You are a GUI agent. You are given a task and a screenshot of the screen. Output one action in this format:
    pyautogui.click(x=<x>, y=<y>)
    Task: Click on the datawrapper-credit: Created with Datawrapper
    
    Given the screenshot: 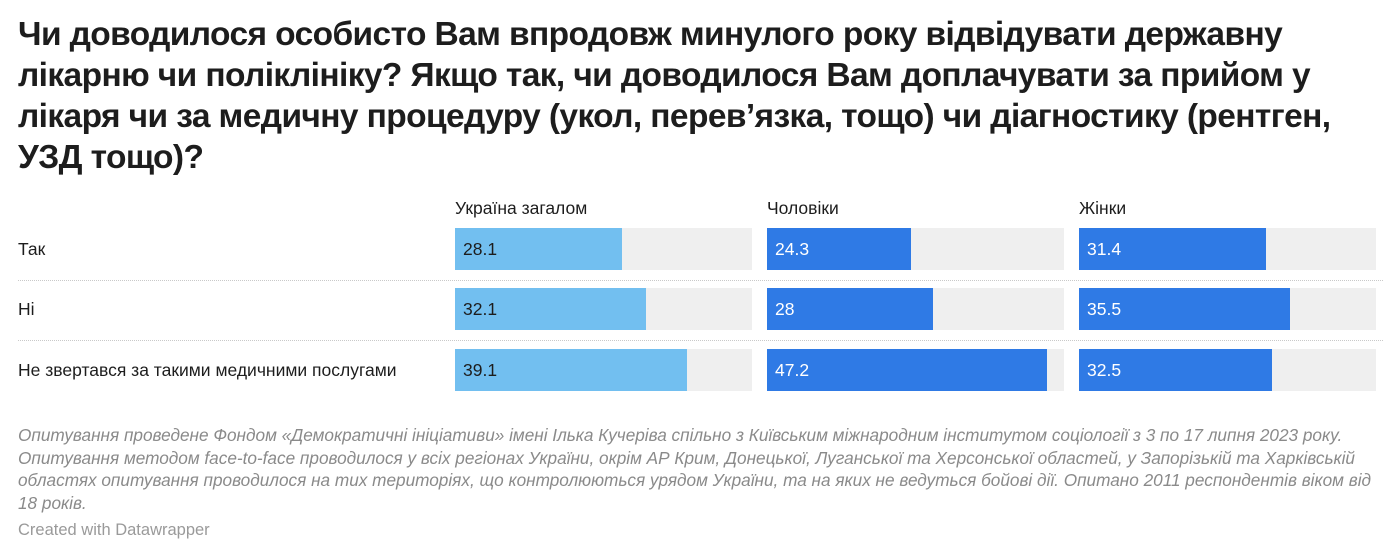 What is the action you would take?
    pyautogui.click(x=114, y=530)
    